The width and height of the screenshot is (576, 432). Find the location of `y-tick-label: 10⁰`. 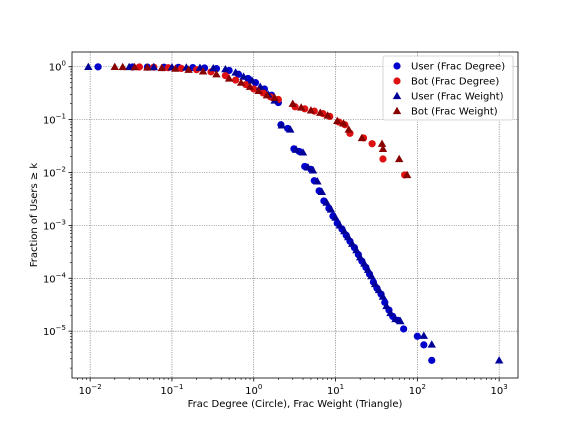

y-tick-label: 10⁰ is located at coordinates (57, 67).